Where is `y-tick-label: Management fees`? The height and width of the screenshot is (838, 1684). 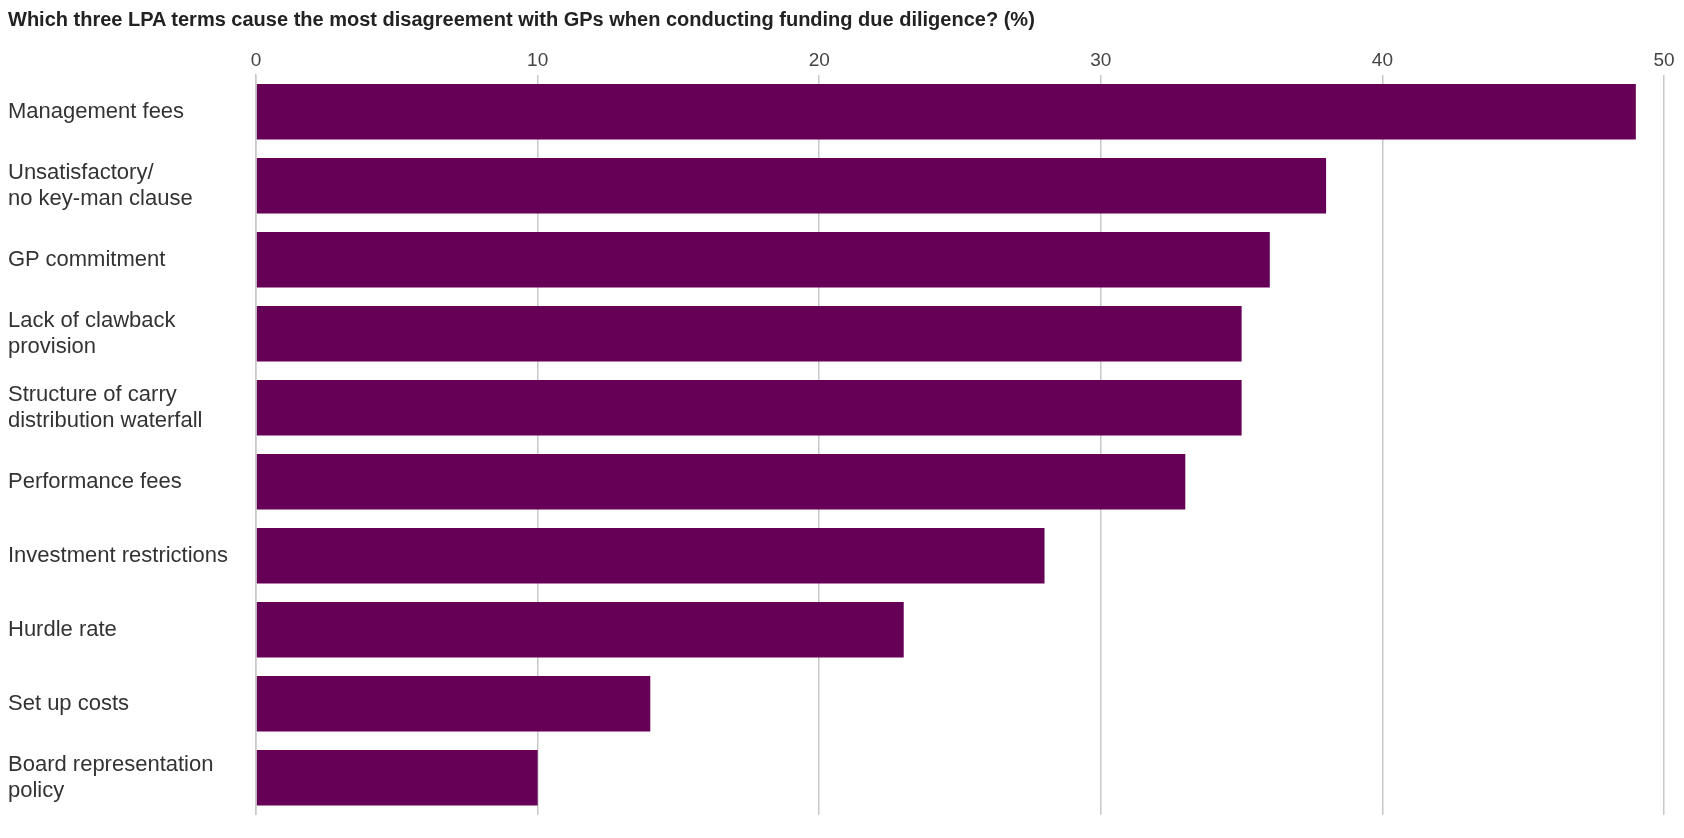
y-tick-label: Management fees is located at coordinates (96, 110).